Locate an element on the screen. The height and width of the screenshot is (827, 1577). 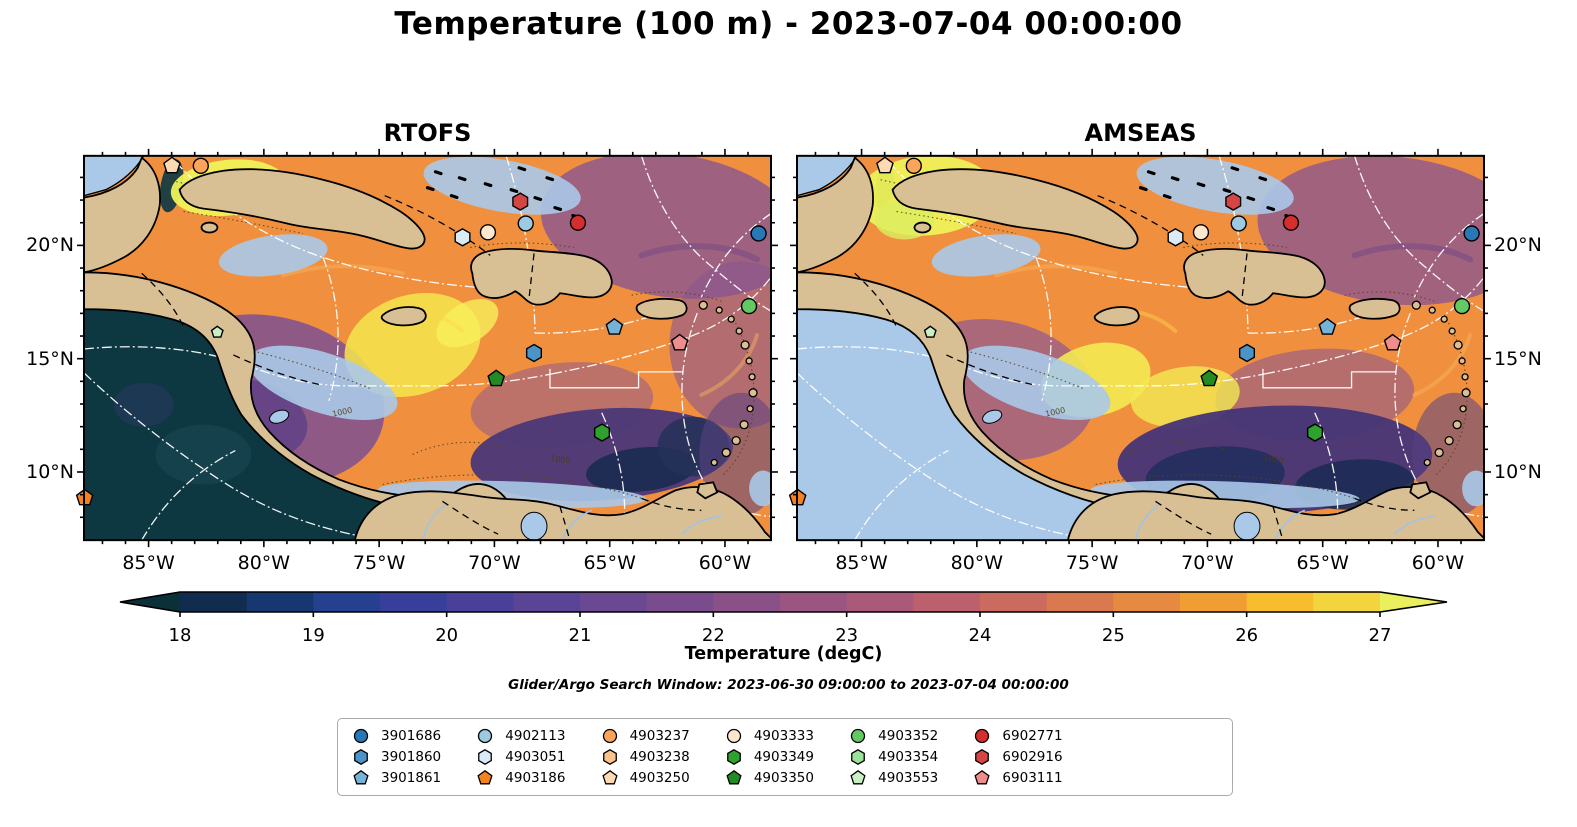
legend-station-id: 3901861 is located at coordinates (411, 778).